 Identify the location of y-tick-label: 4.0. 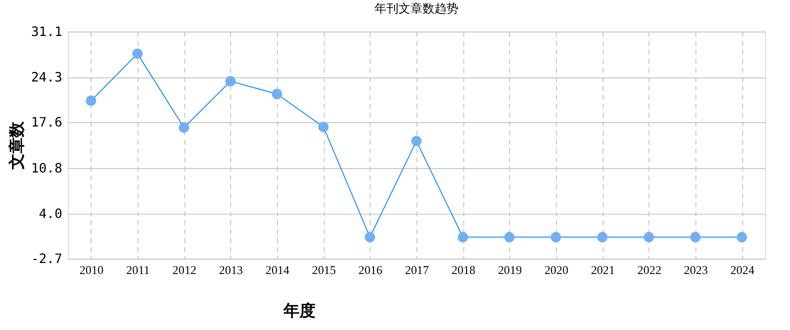
(50, 214).